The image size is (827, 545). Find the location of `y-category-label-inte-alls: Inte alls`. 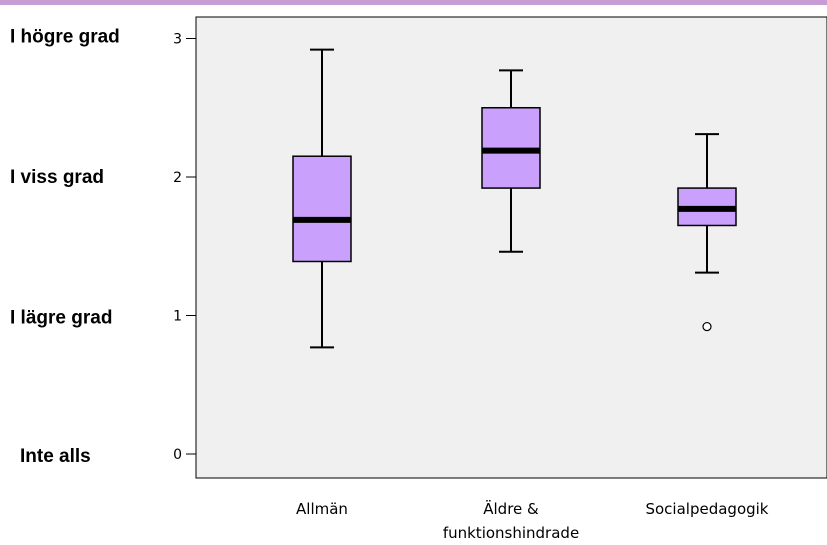

y-category-label-inte-alls: Inte alls is located at coordinates (55, 456).